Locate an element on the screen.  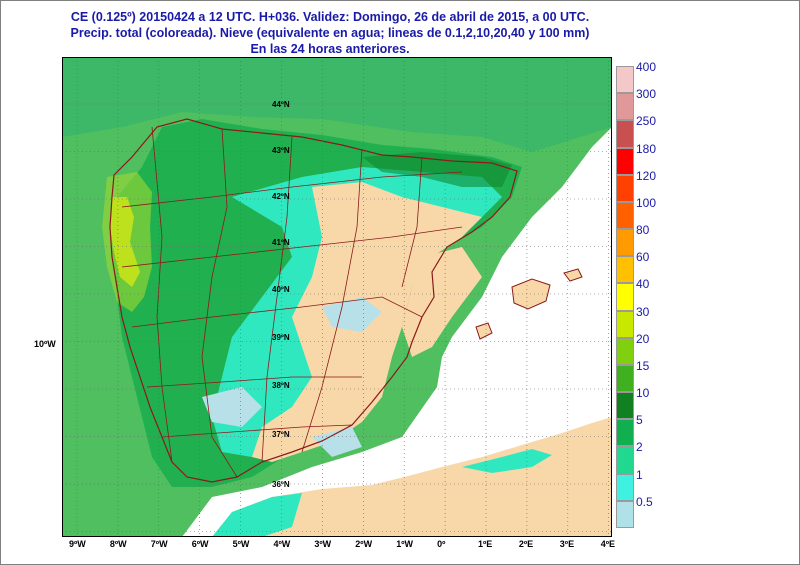
lon-label-0: 9ºW is located at coordinates (77, 544).